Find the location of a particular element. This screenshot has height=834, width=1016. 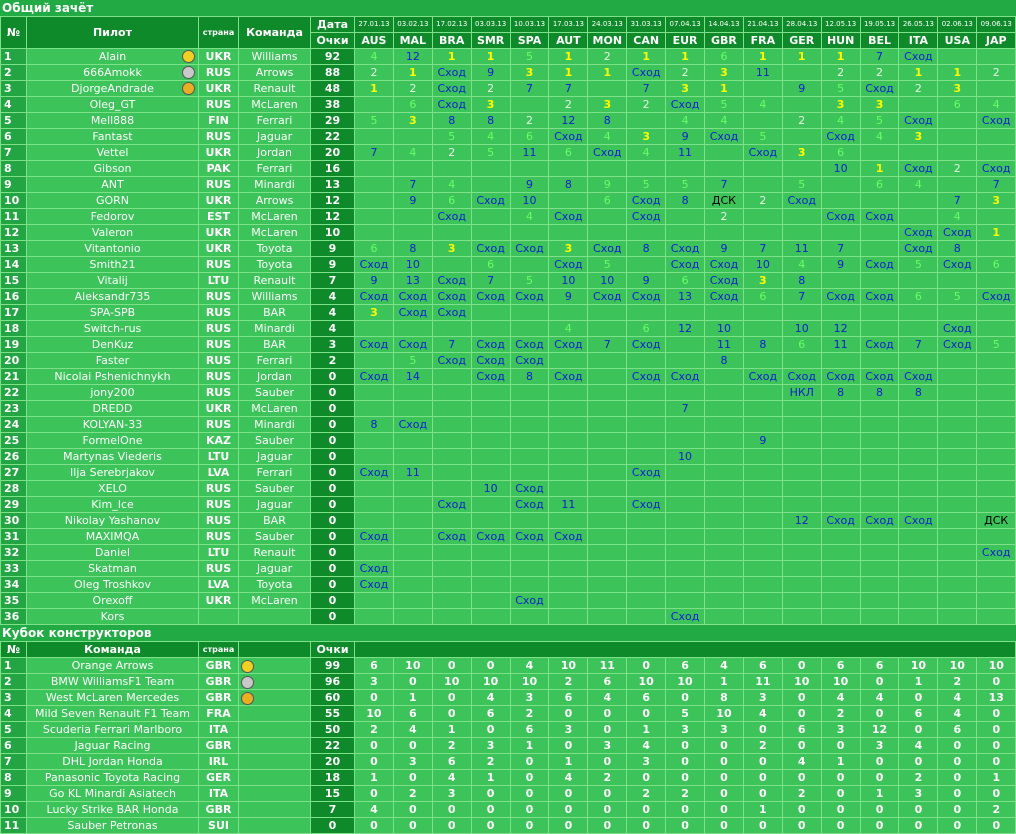

driver-position: 29 is located at coordinates (13, 504).